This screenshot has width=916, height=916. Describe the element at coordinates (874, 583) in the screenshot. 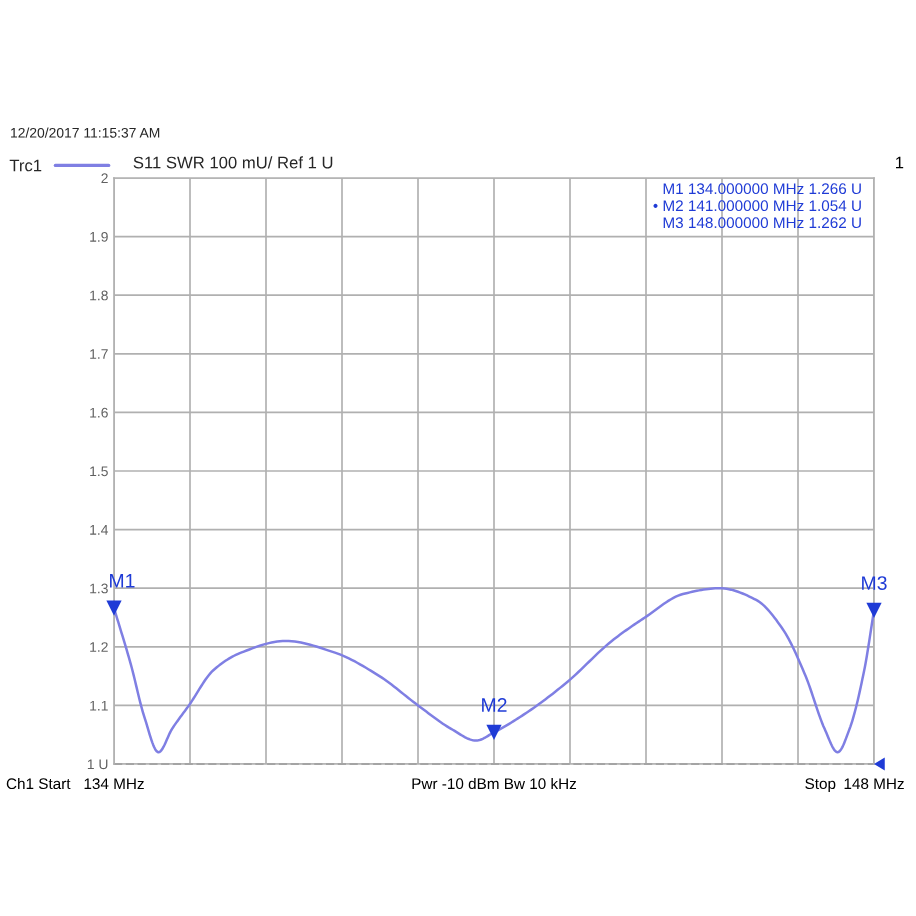

I see `annotation: M3` at that location.